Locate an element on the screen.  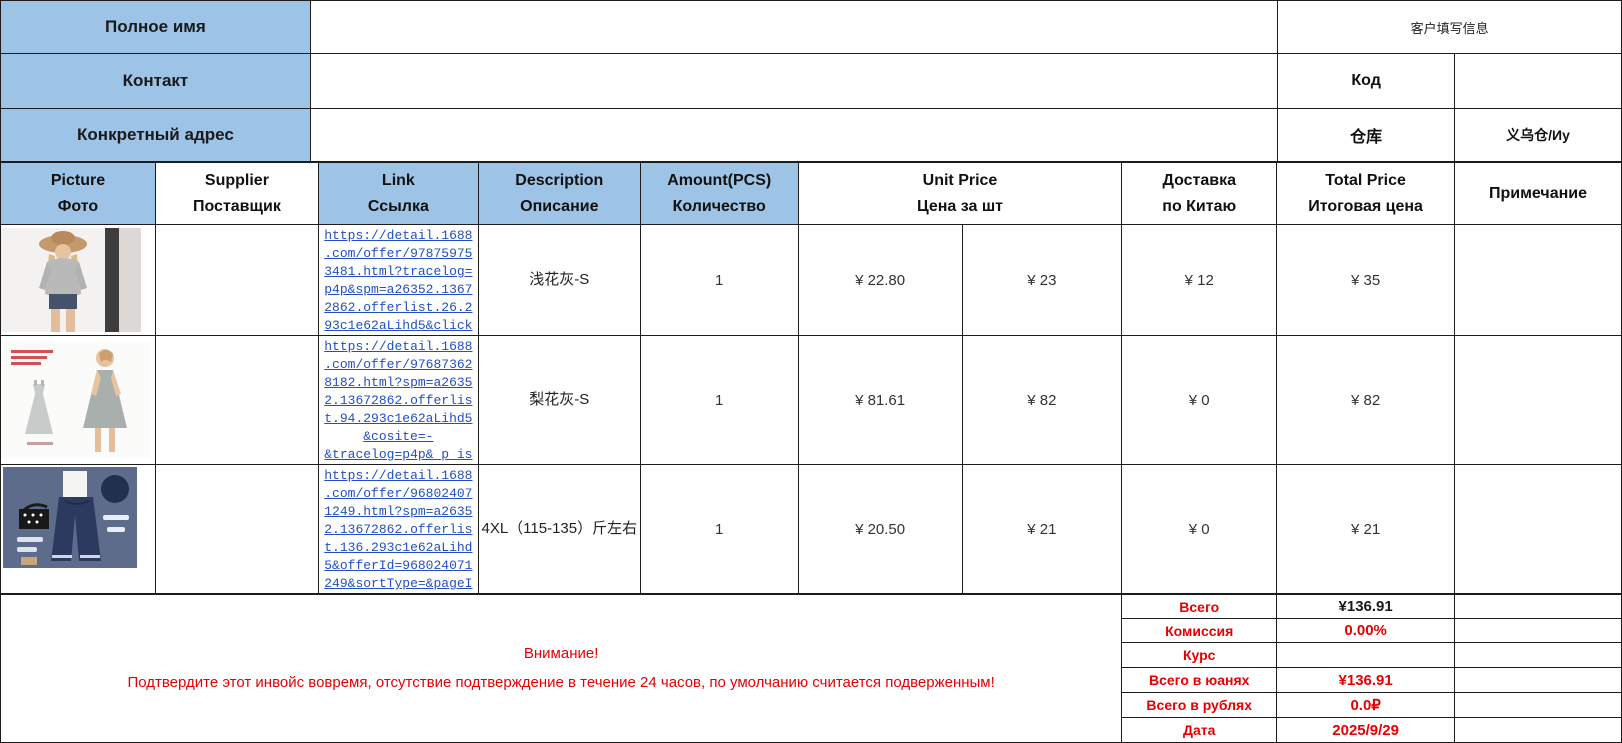
col-header-link: Link Ссылка is located at coordinates (398, 193).